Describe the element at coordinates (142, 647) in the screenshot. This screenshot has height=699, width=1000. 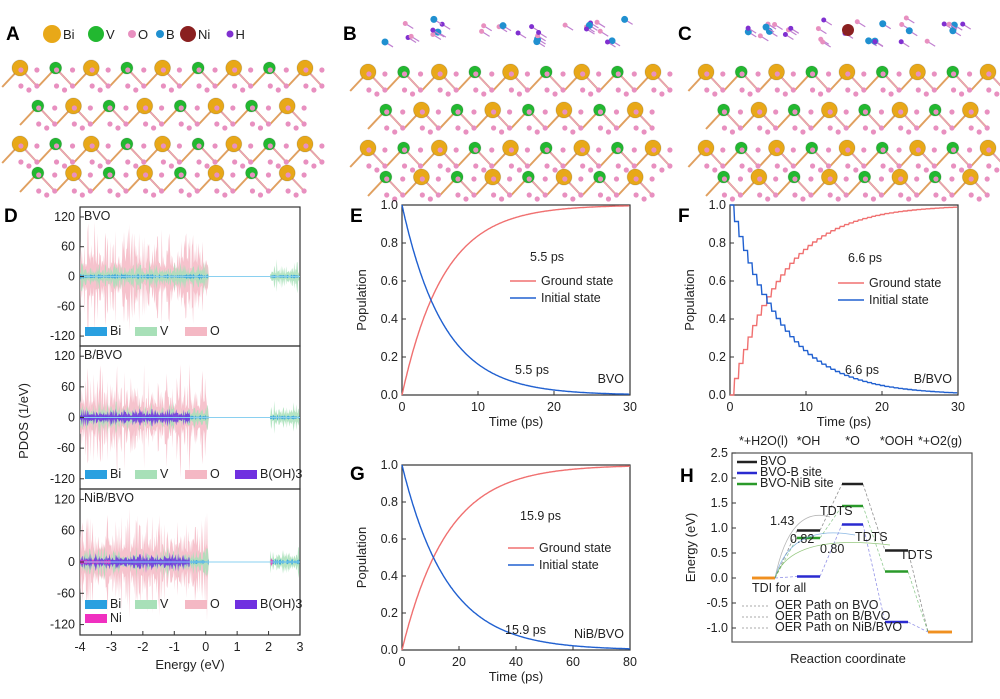
I see `pdos-x-tick-label: -2` at that location.